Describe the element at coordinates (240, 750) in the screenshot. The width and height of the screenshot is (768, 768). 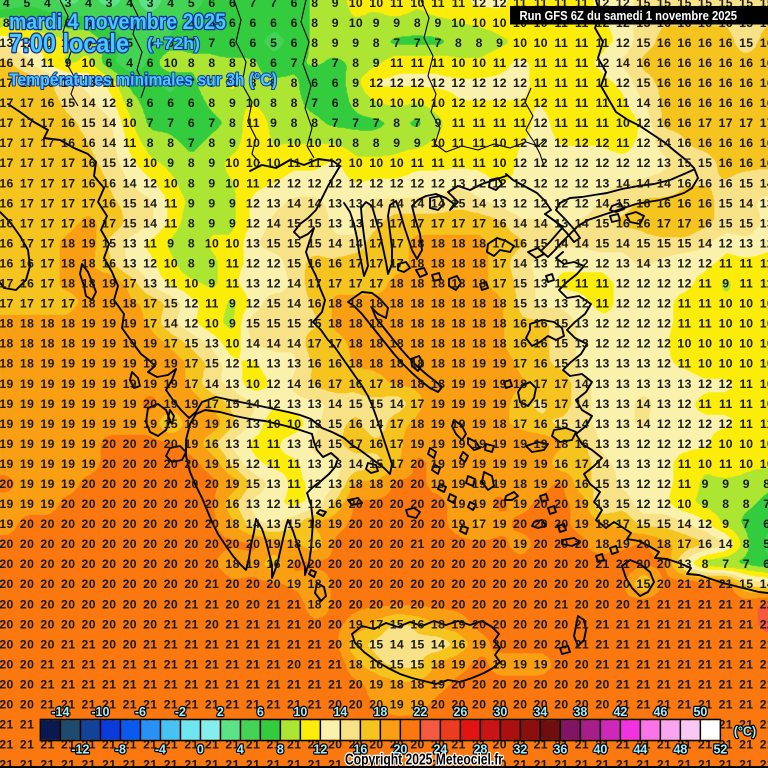
I see `svg-text: 4` at that location.